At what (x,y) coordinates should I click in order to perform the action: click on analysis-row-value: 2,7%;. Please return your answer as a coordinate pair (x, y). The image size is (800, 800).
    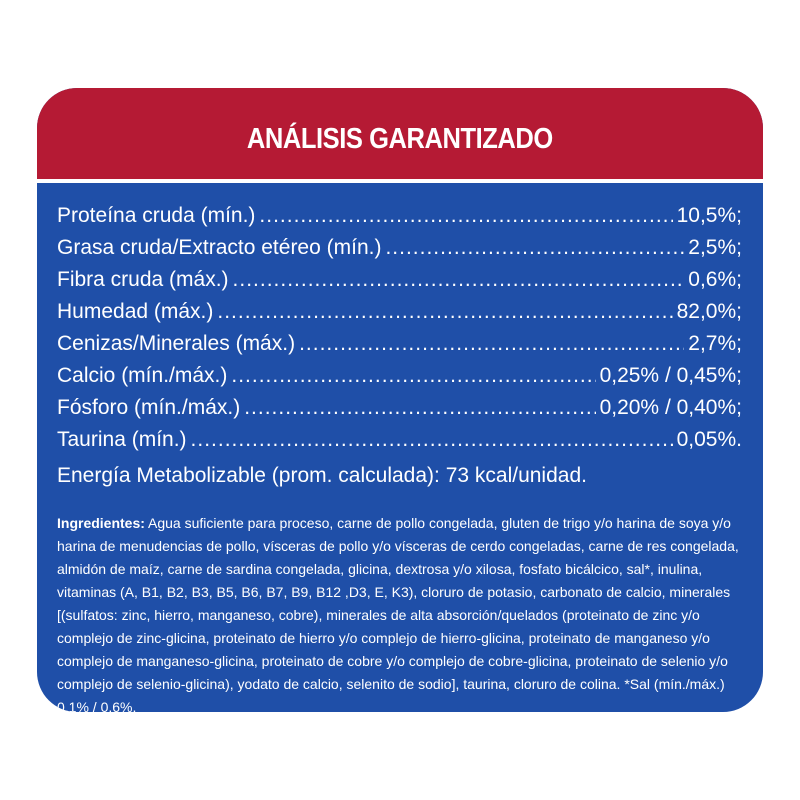
    Looking at the image, I should click on (715, 343).